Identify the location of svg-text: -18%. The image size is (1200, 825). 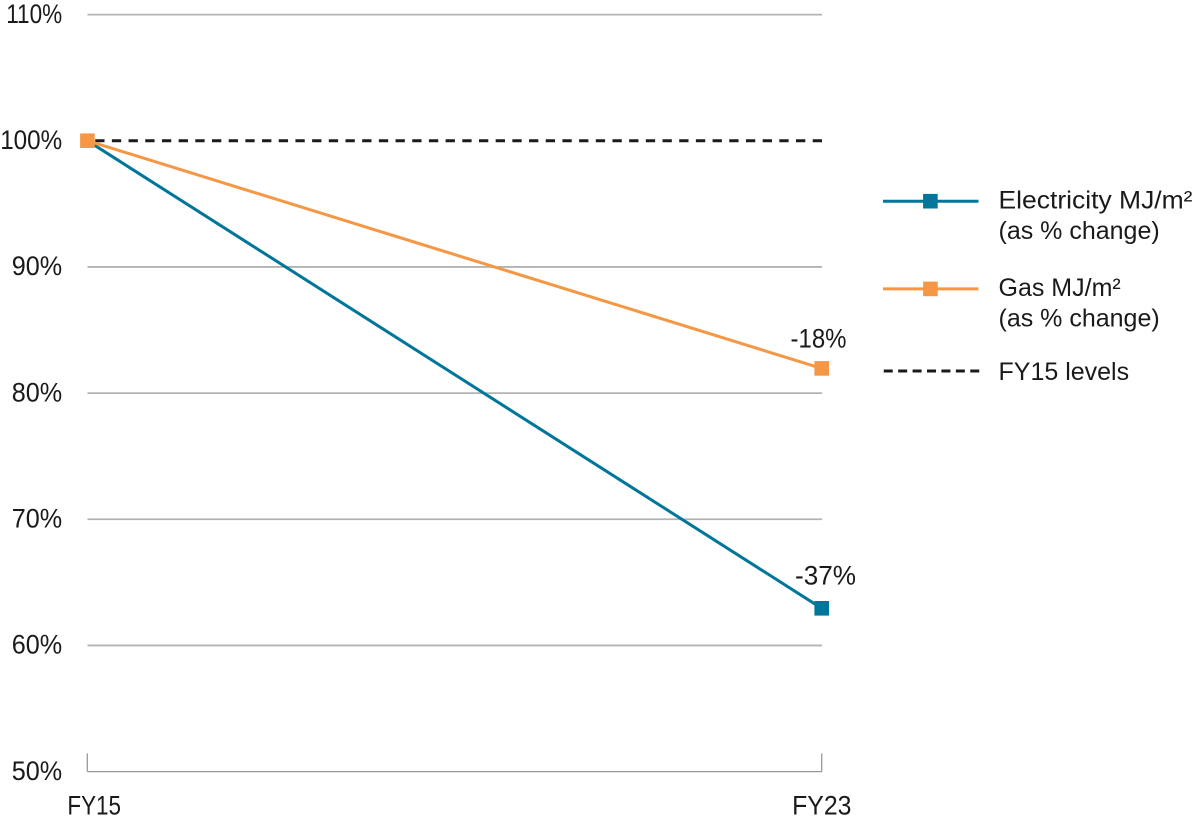
(819, 339).